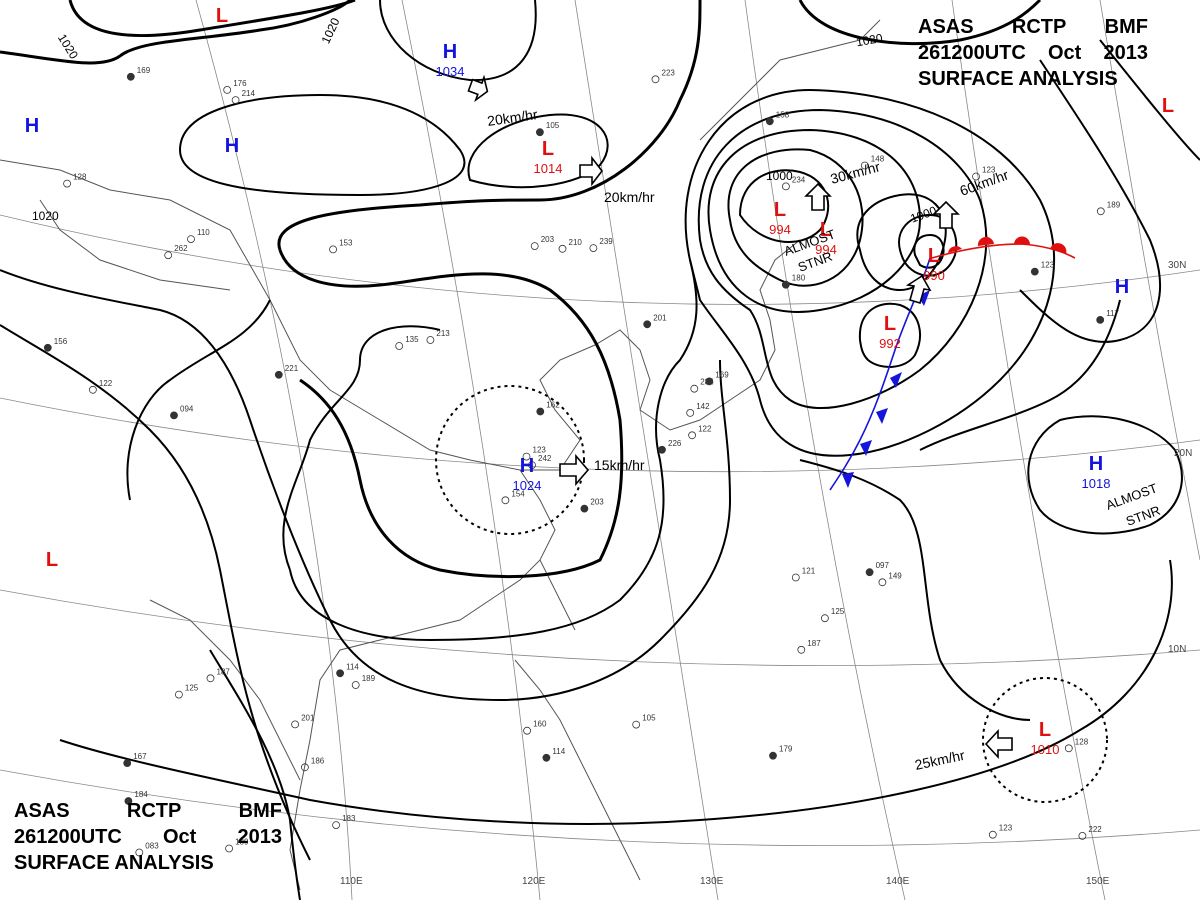  I want to click on station-value: 125, so click(192, 688).